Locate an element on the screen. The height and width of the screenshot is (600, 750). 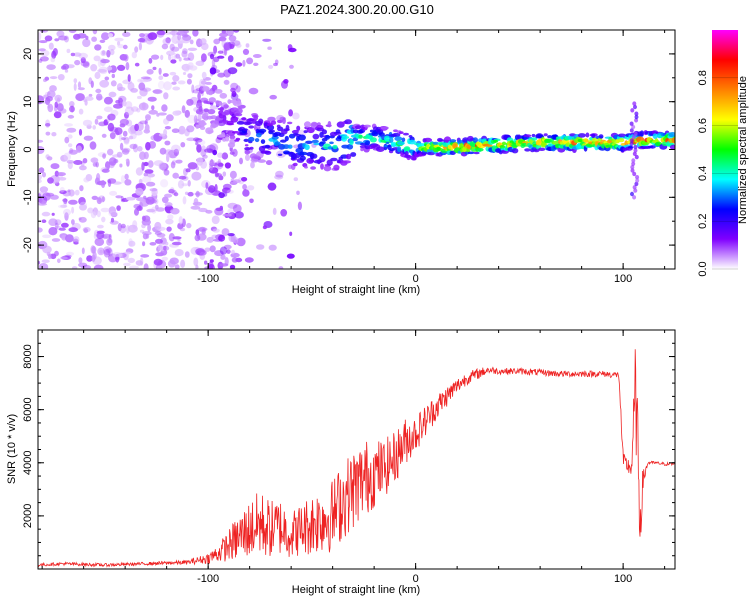
colorbar-strip is located at coordinates (725, 149).